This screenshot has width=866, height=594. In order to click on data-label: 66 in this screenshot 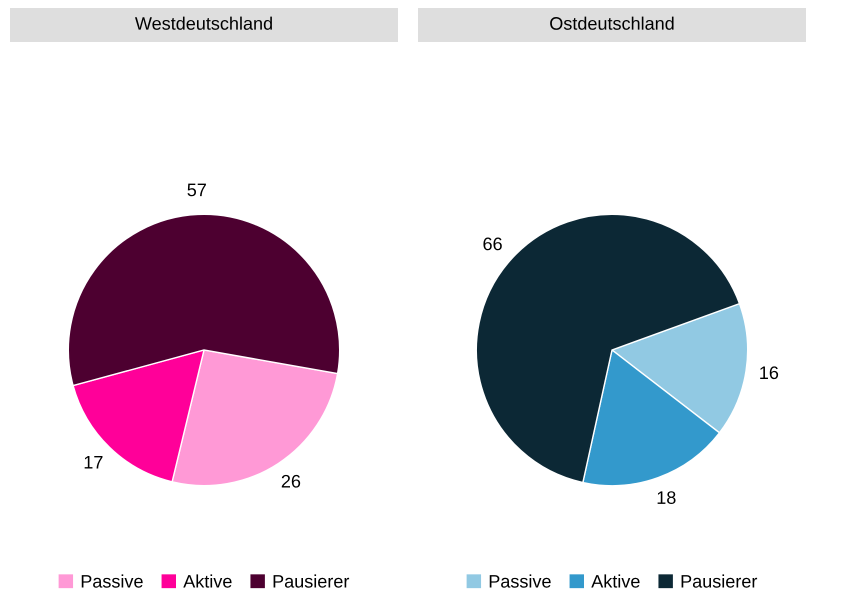, I will do `click(492, 244)`.